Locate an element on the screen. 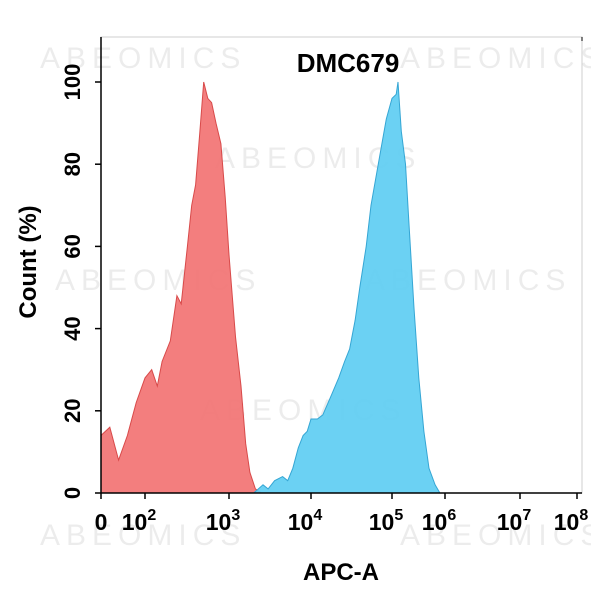  y-tick-label: 0 is located at coordinates (72, 493).